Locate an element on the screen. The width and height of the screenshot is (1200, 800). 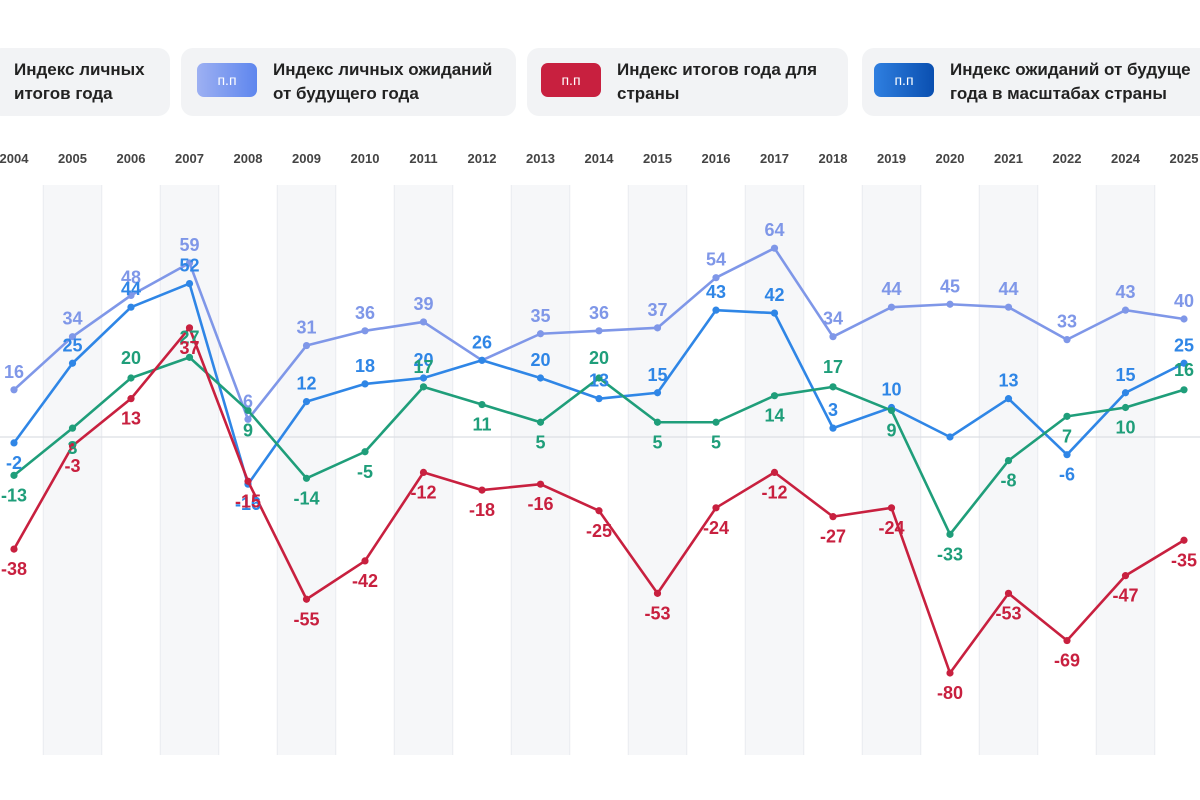
data-label: 64 is located at coordinates (774, 230).